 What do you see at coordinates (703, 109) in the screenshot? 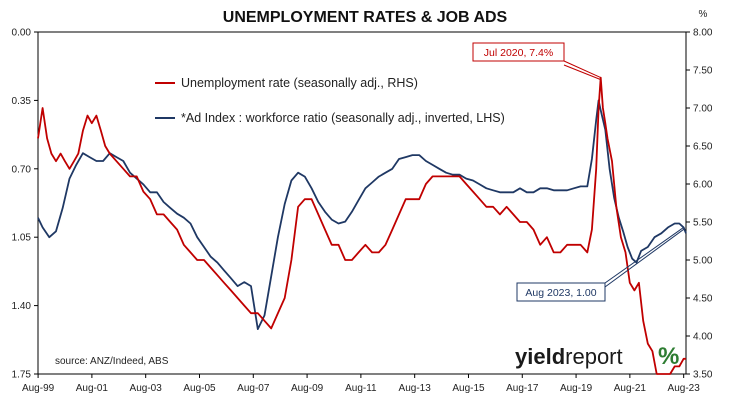
I see `right-tick-label: 7.00` at bounding box center [703, 109].